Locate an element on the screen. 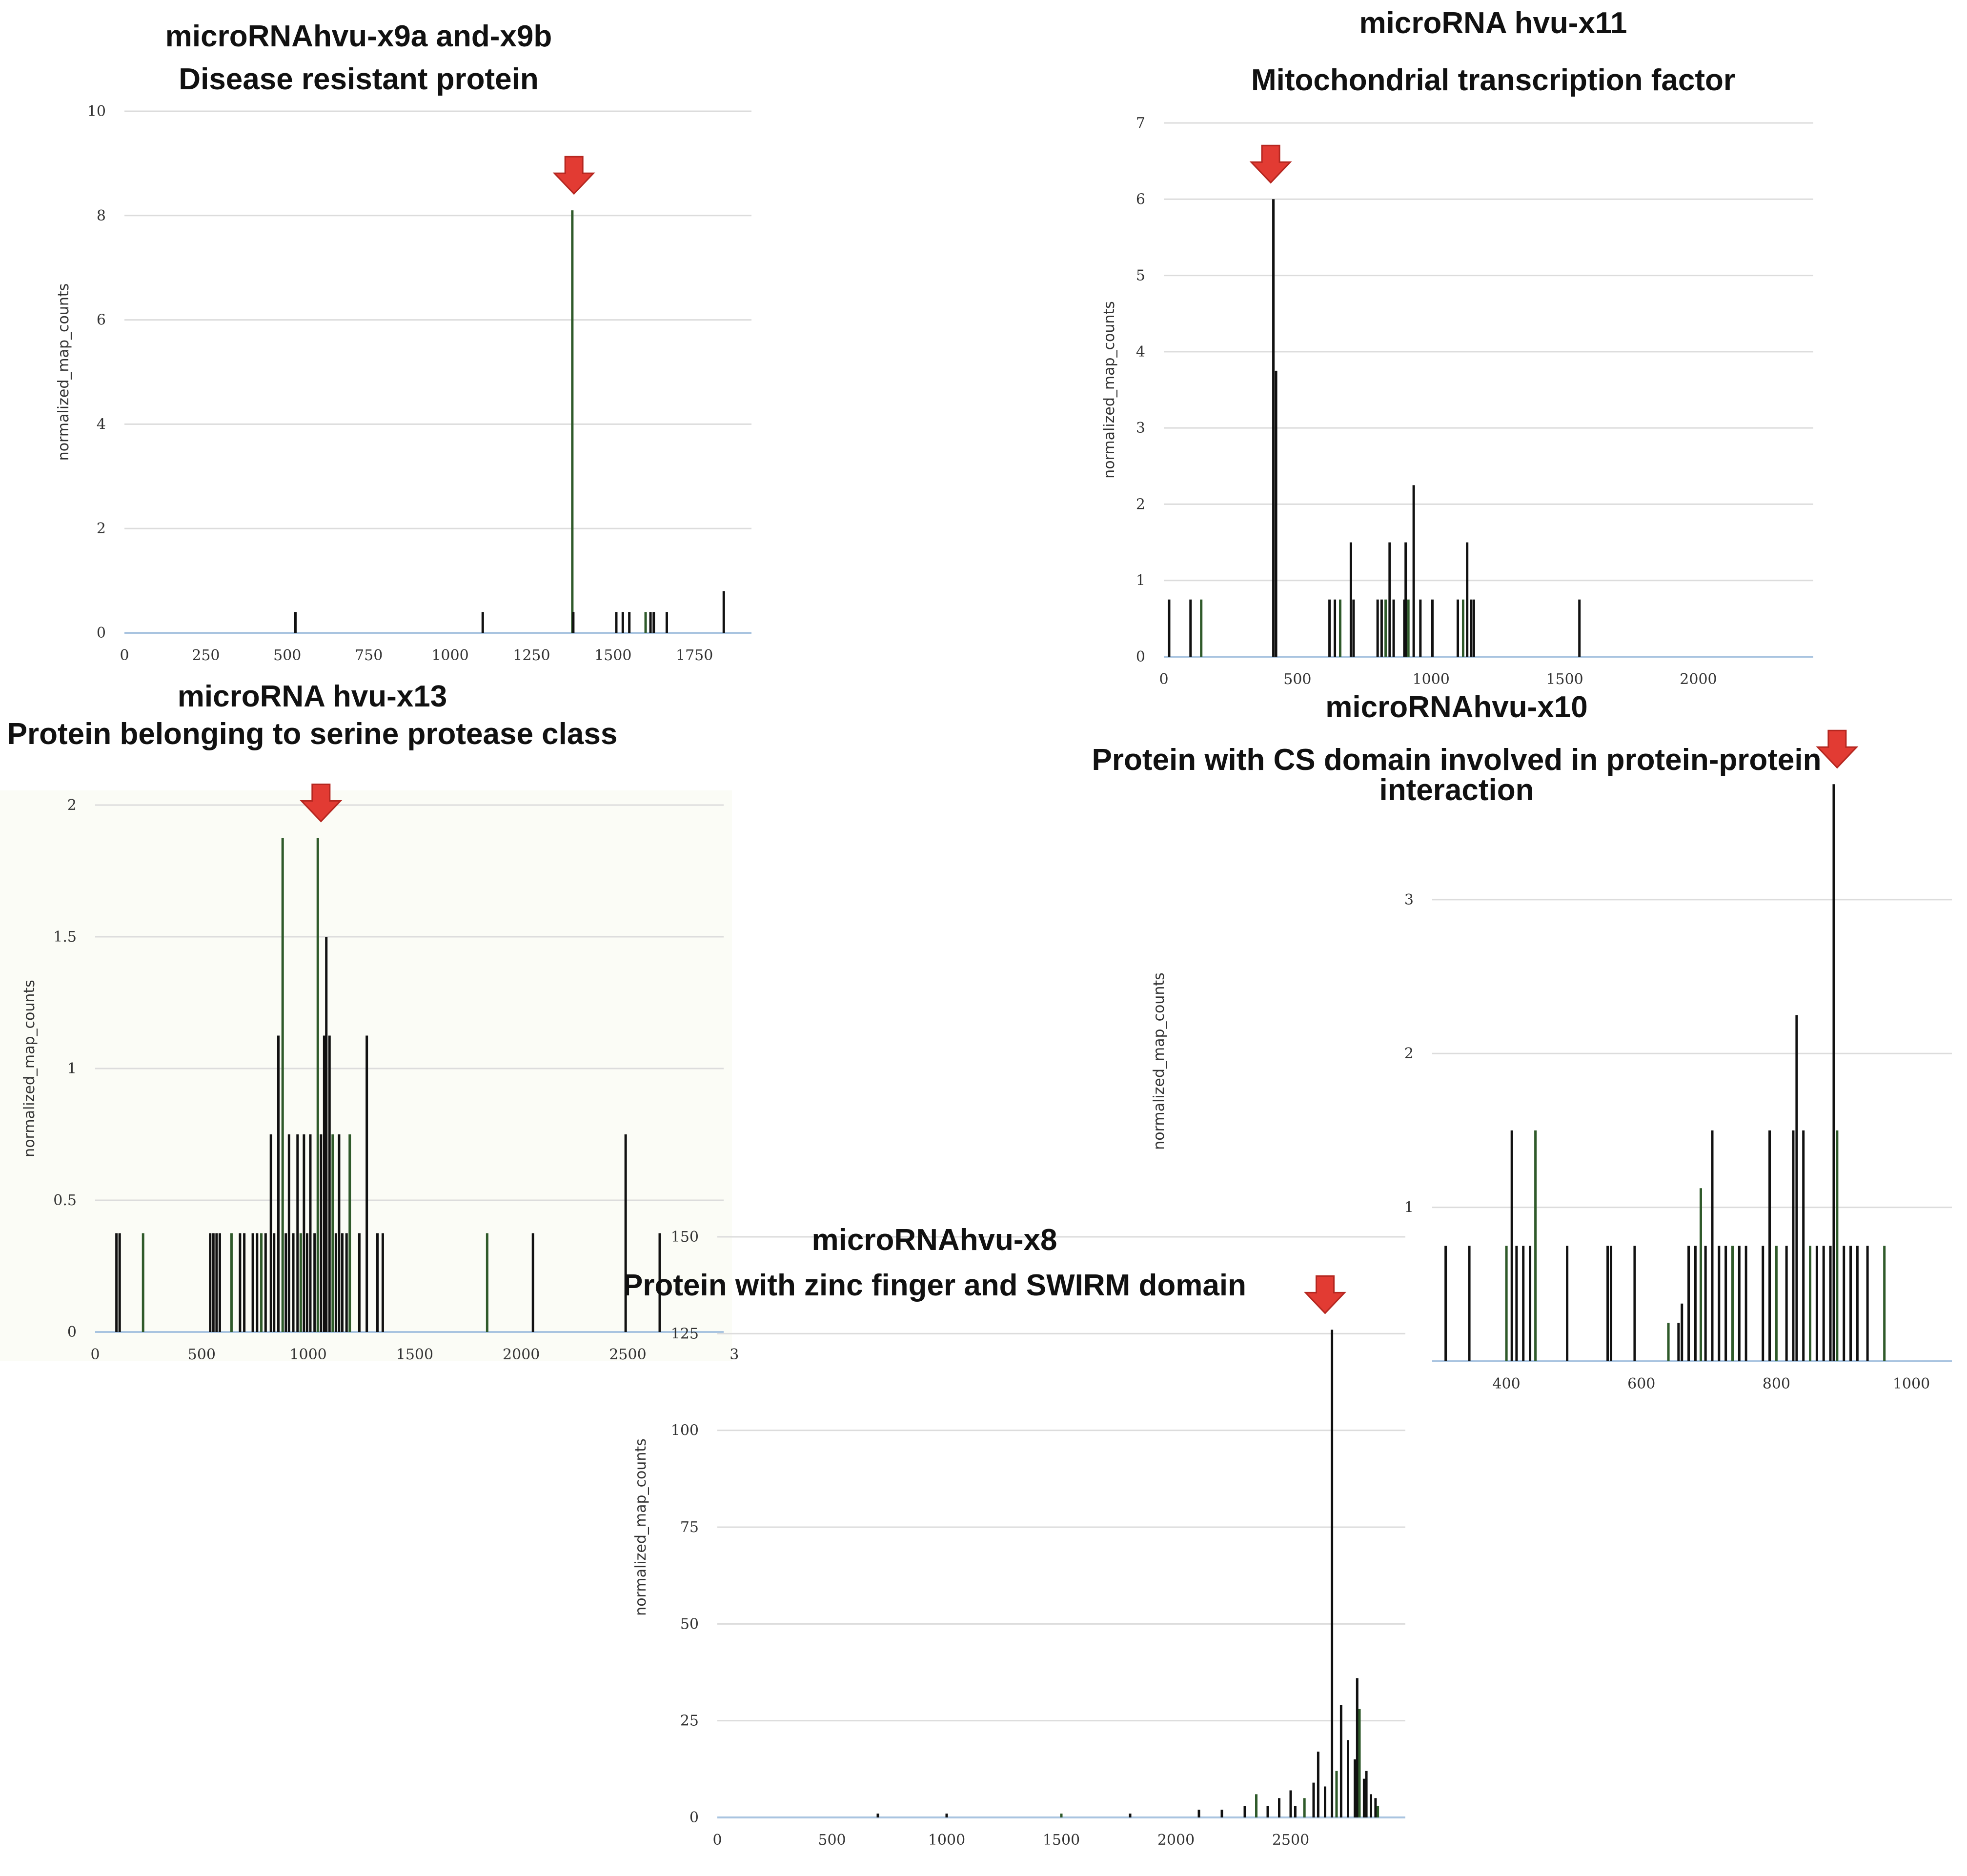 This screenshot has height=1876, width=1967. y-tick-label: 8 is located at coordinates (101, 216).